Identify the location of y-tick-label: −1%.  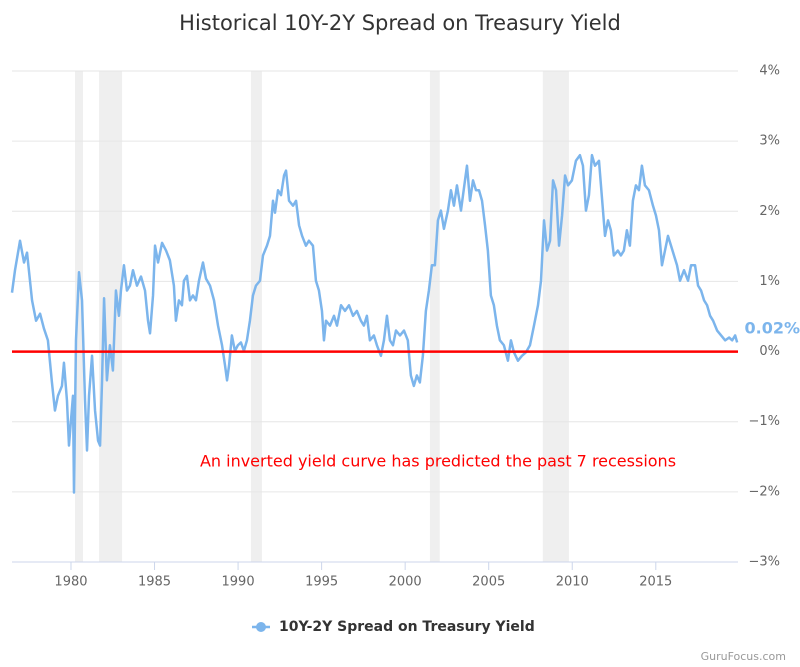
(764, 421).